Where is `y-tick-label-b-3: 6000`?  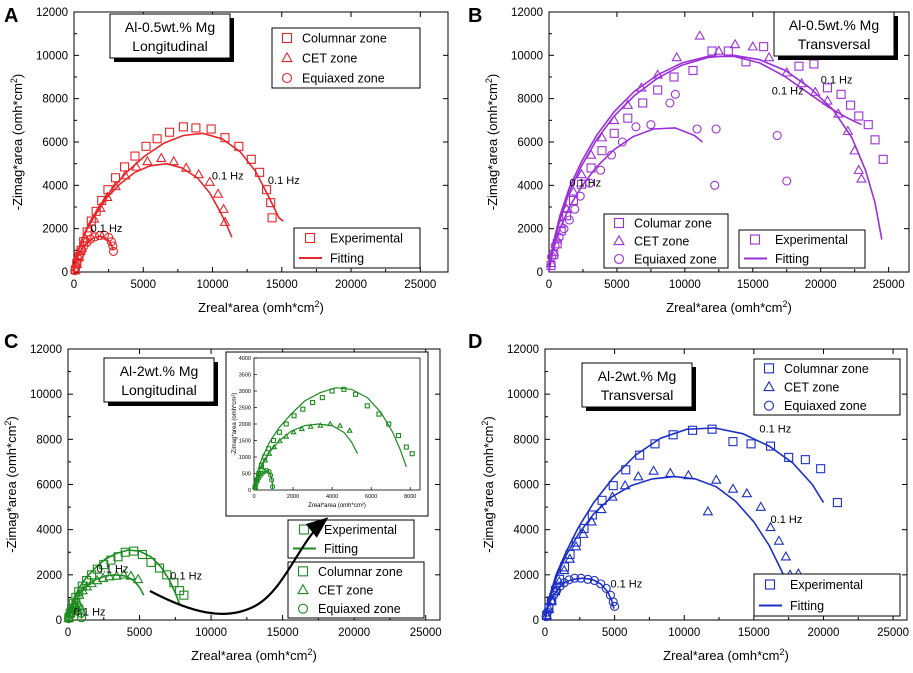 y-tick-label-b-3: 6000 is located at coordinates (530, 143).